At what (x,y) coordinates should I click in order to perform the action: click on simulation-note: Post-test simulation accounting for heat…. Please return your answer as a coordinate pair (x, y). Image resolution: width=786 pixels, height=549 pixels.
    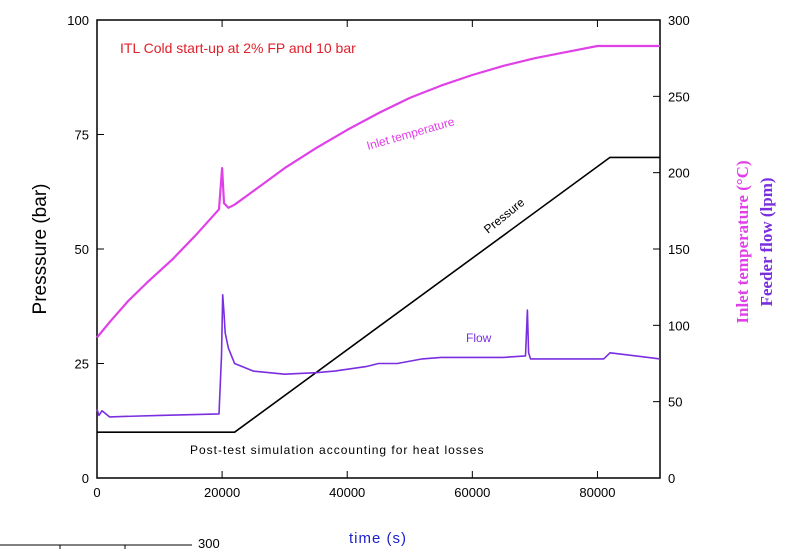
    Looking at the image, I should click on (337, 450).